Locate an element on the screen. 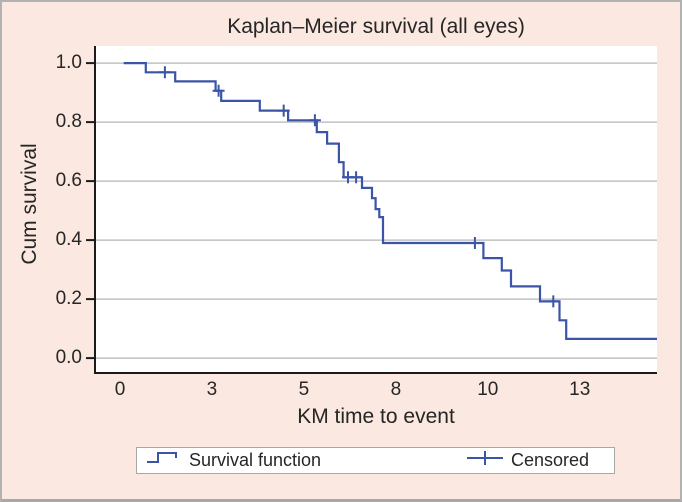 Image resolution: width=682 pixels, height=502 pixels. step-line-icon is located at coordinates (164, 460).